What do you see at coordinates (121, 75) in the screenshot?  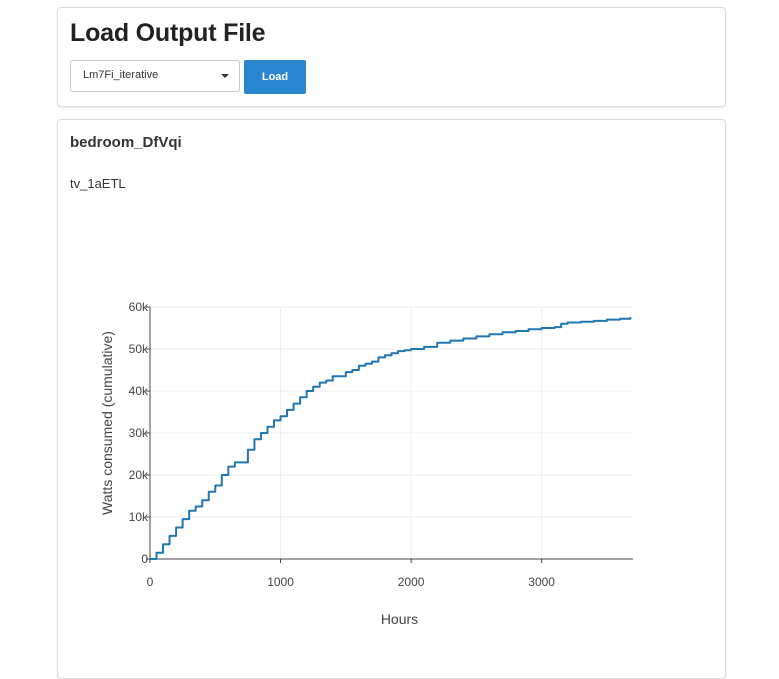 I see `output-file-select-value: Lm7Fi_iterative` at bounding box center [121, 75].